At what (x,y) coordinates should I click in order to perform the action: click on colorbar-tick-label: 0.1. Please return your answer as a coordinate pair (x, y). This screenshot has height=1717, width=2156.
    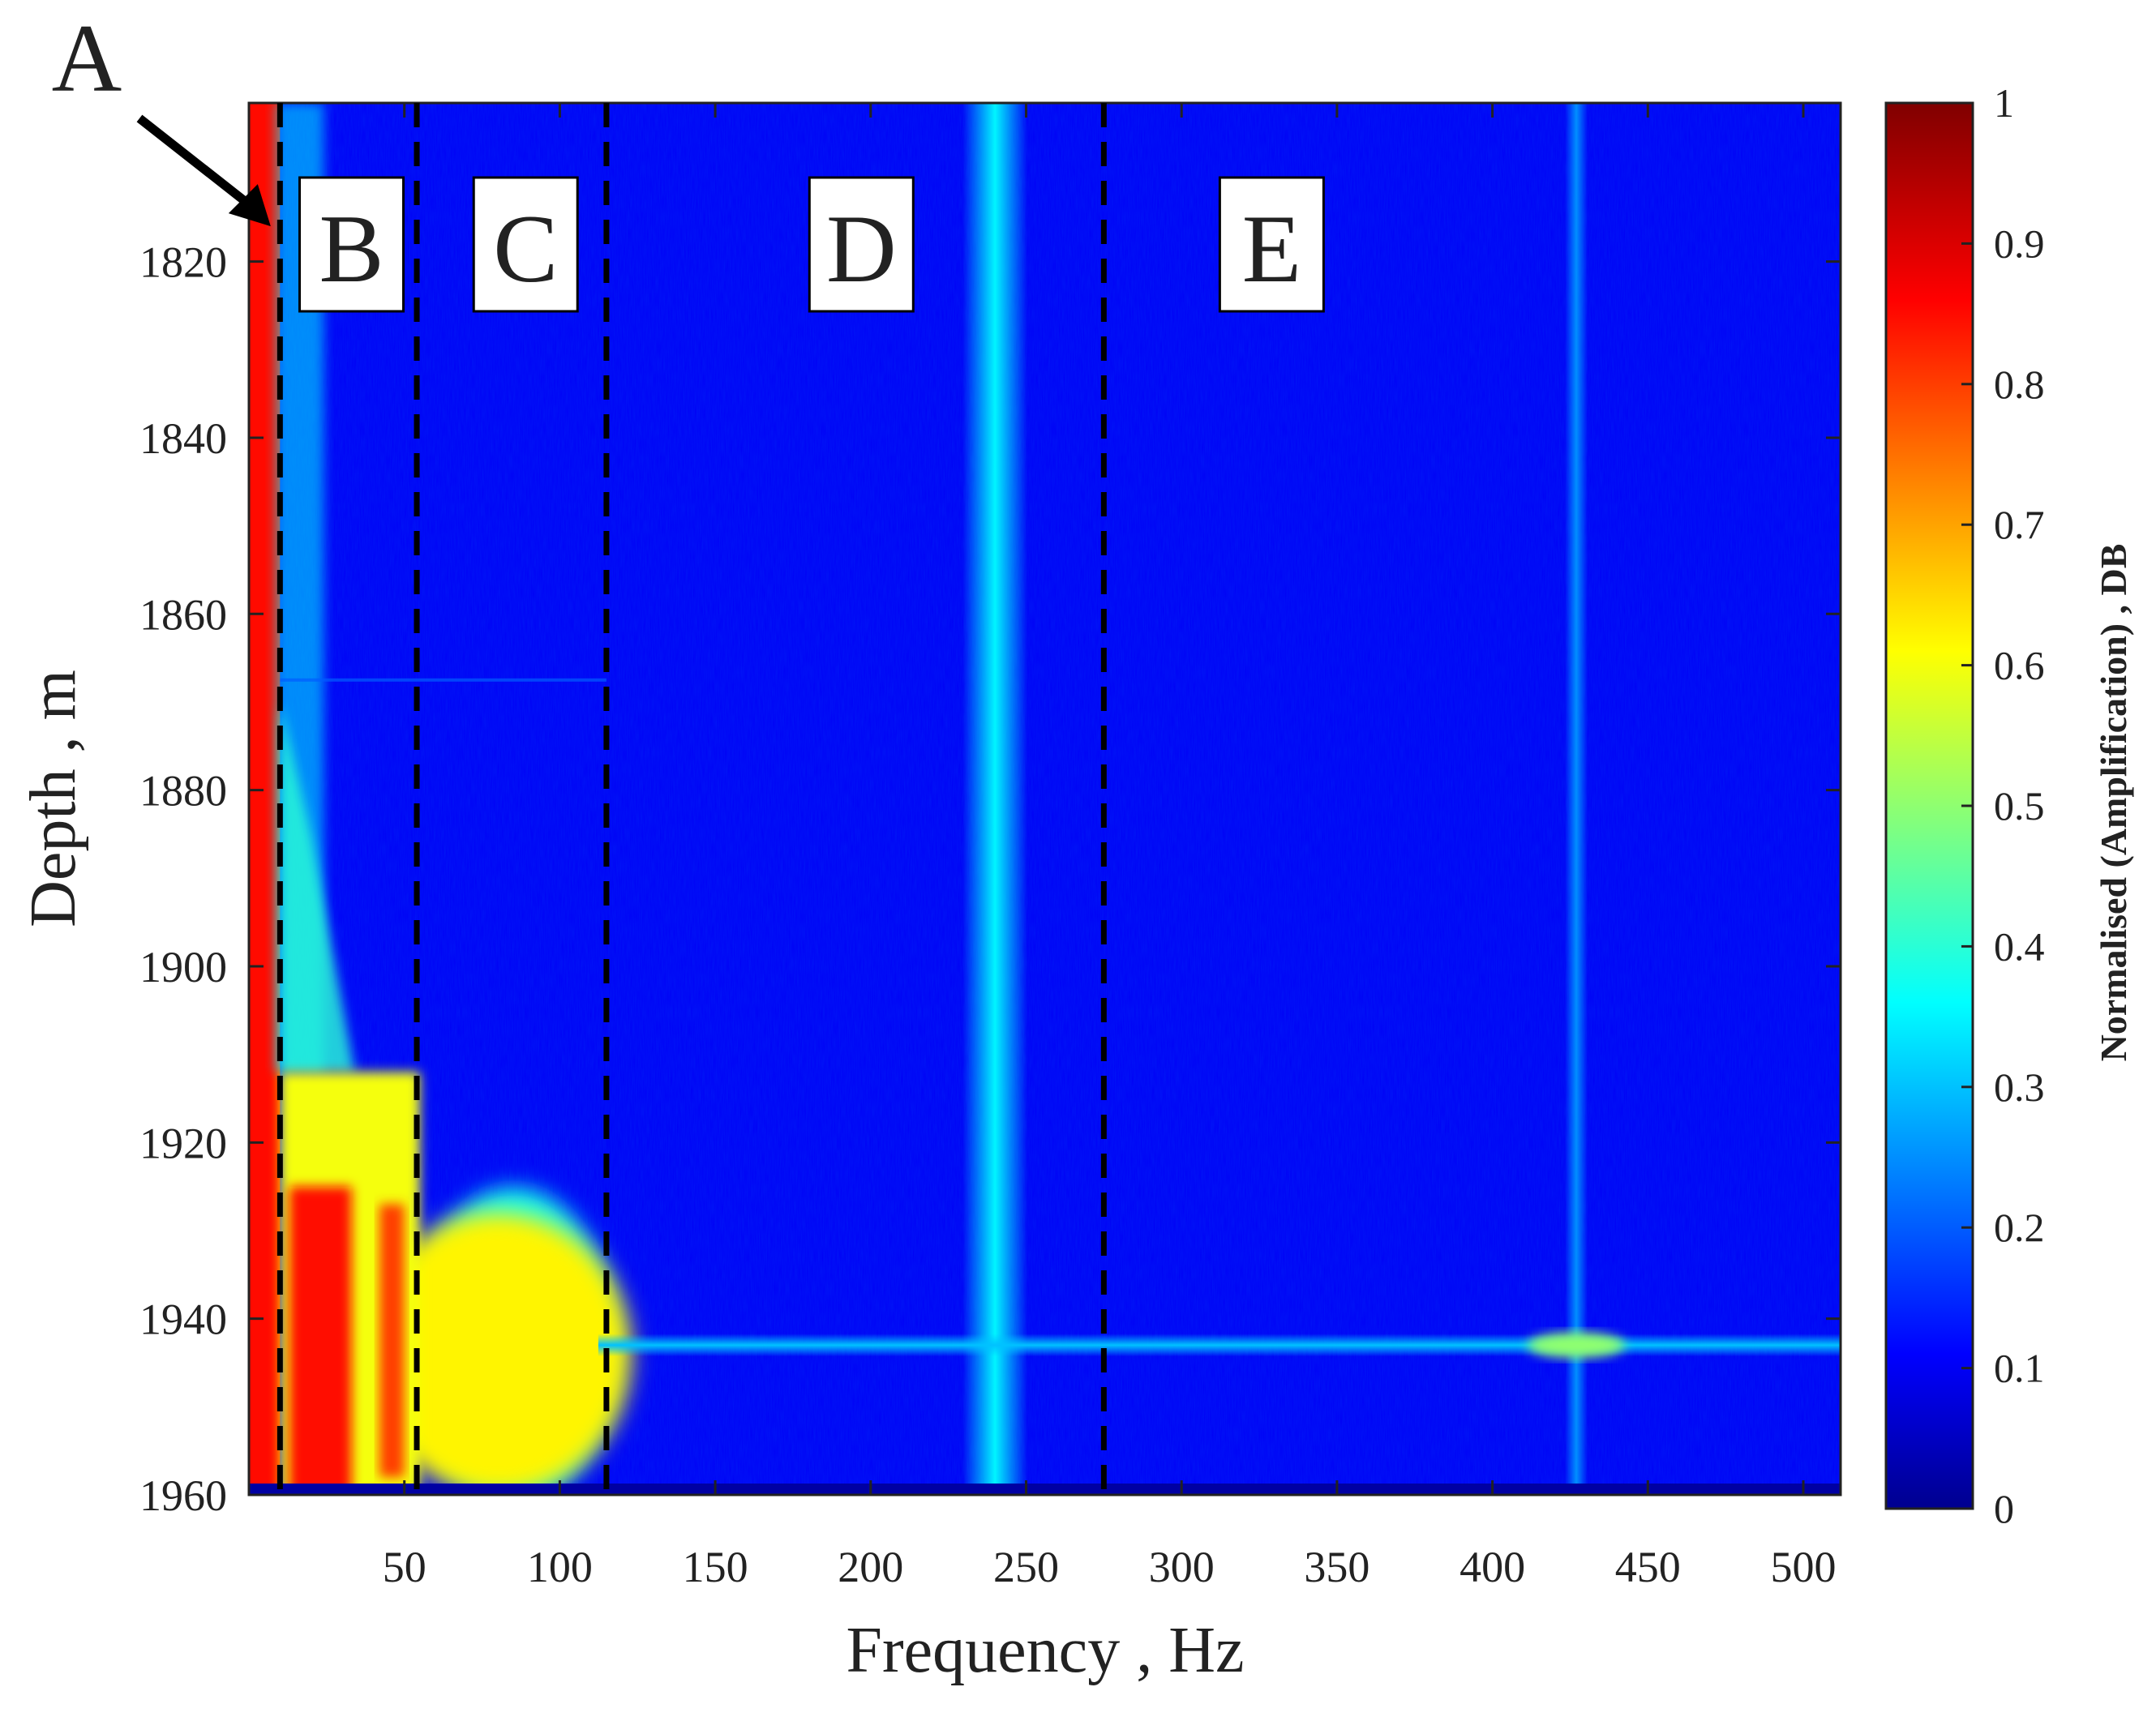
    Looking at the image, I should click on (2019, 1368).